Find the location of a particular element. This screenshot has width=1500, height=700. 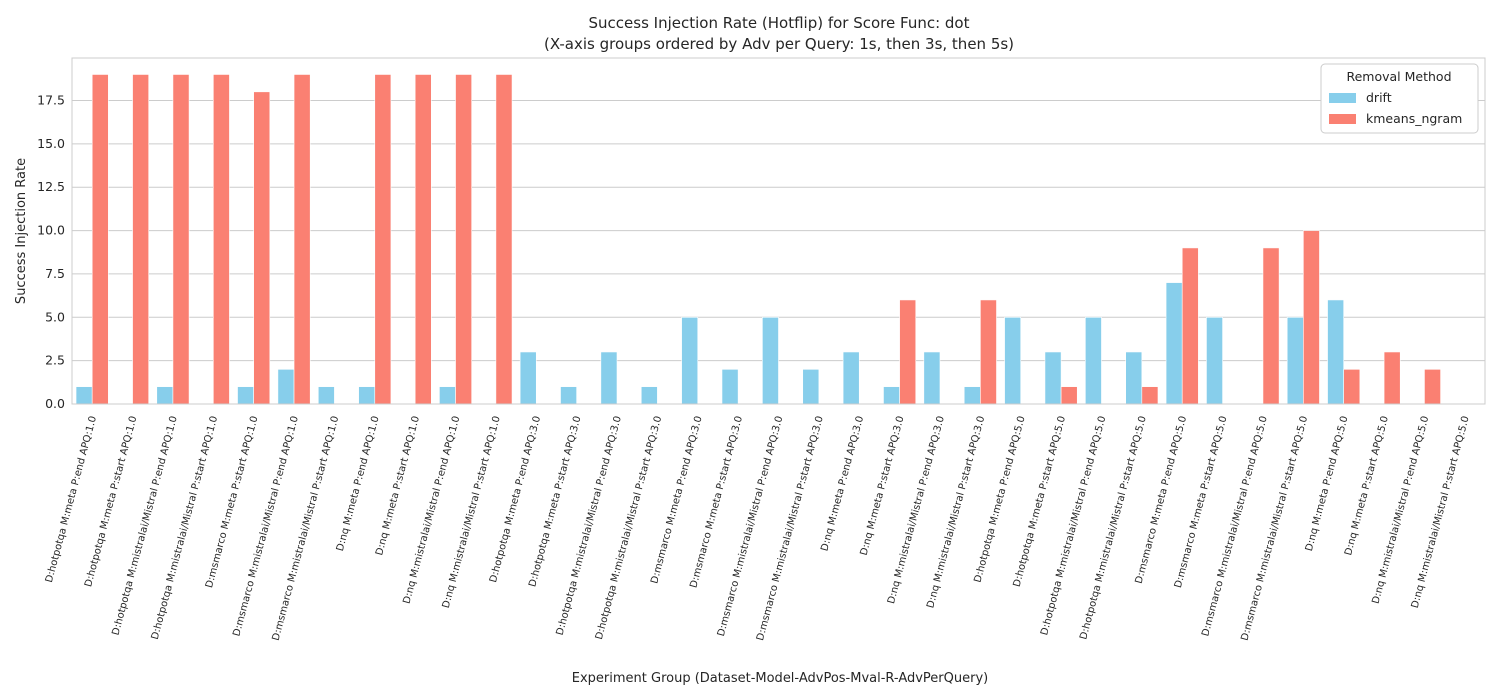

legend-label-kmeans-ngram: kmeans_ngram is located at coordinates (1414, 118).